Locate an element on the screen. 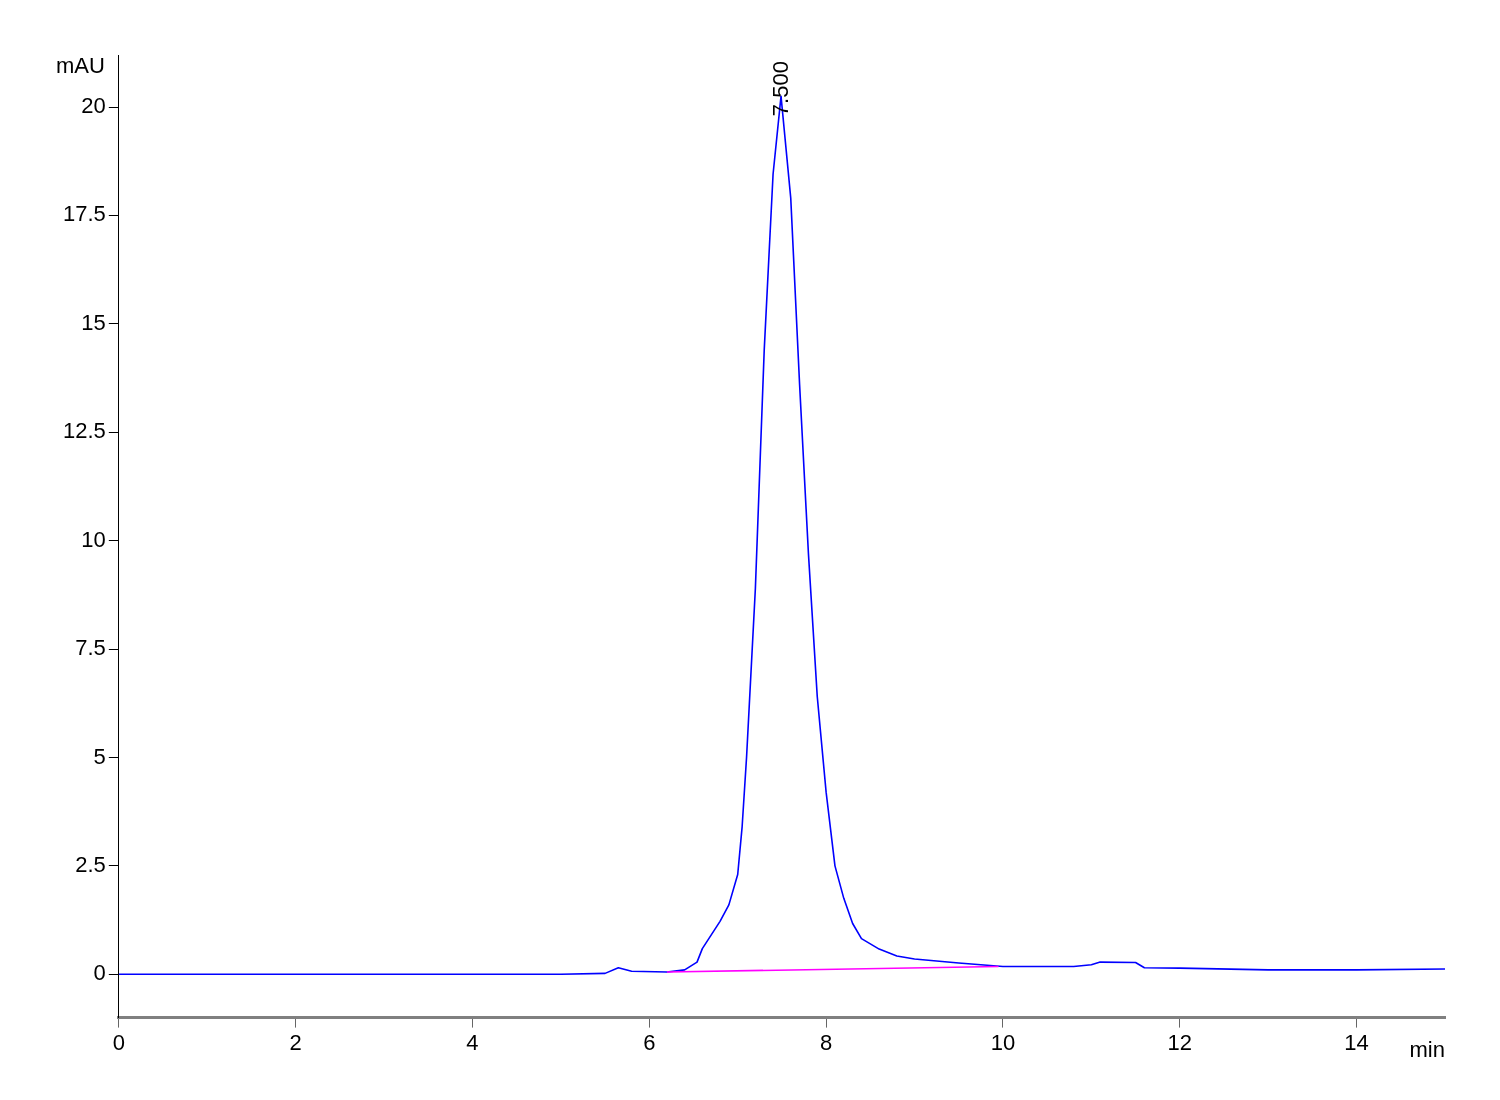 The height and width of the screenshot is (1100, 1500). x-tick-label: 12 is located at coordinates (1180, 1042).